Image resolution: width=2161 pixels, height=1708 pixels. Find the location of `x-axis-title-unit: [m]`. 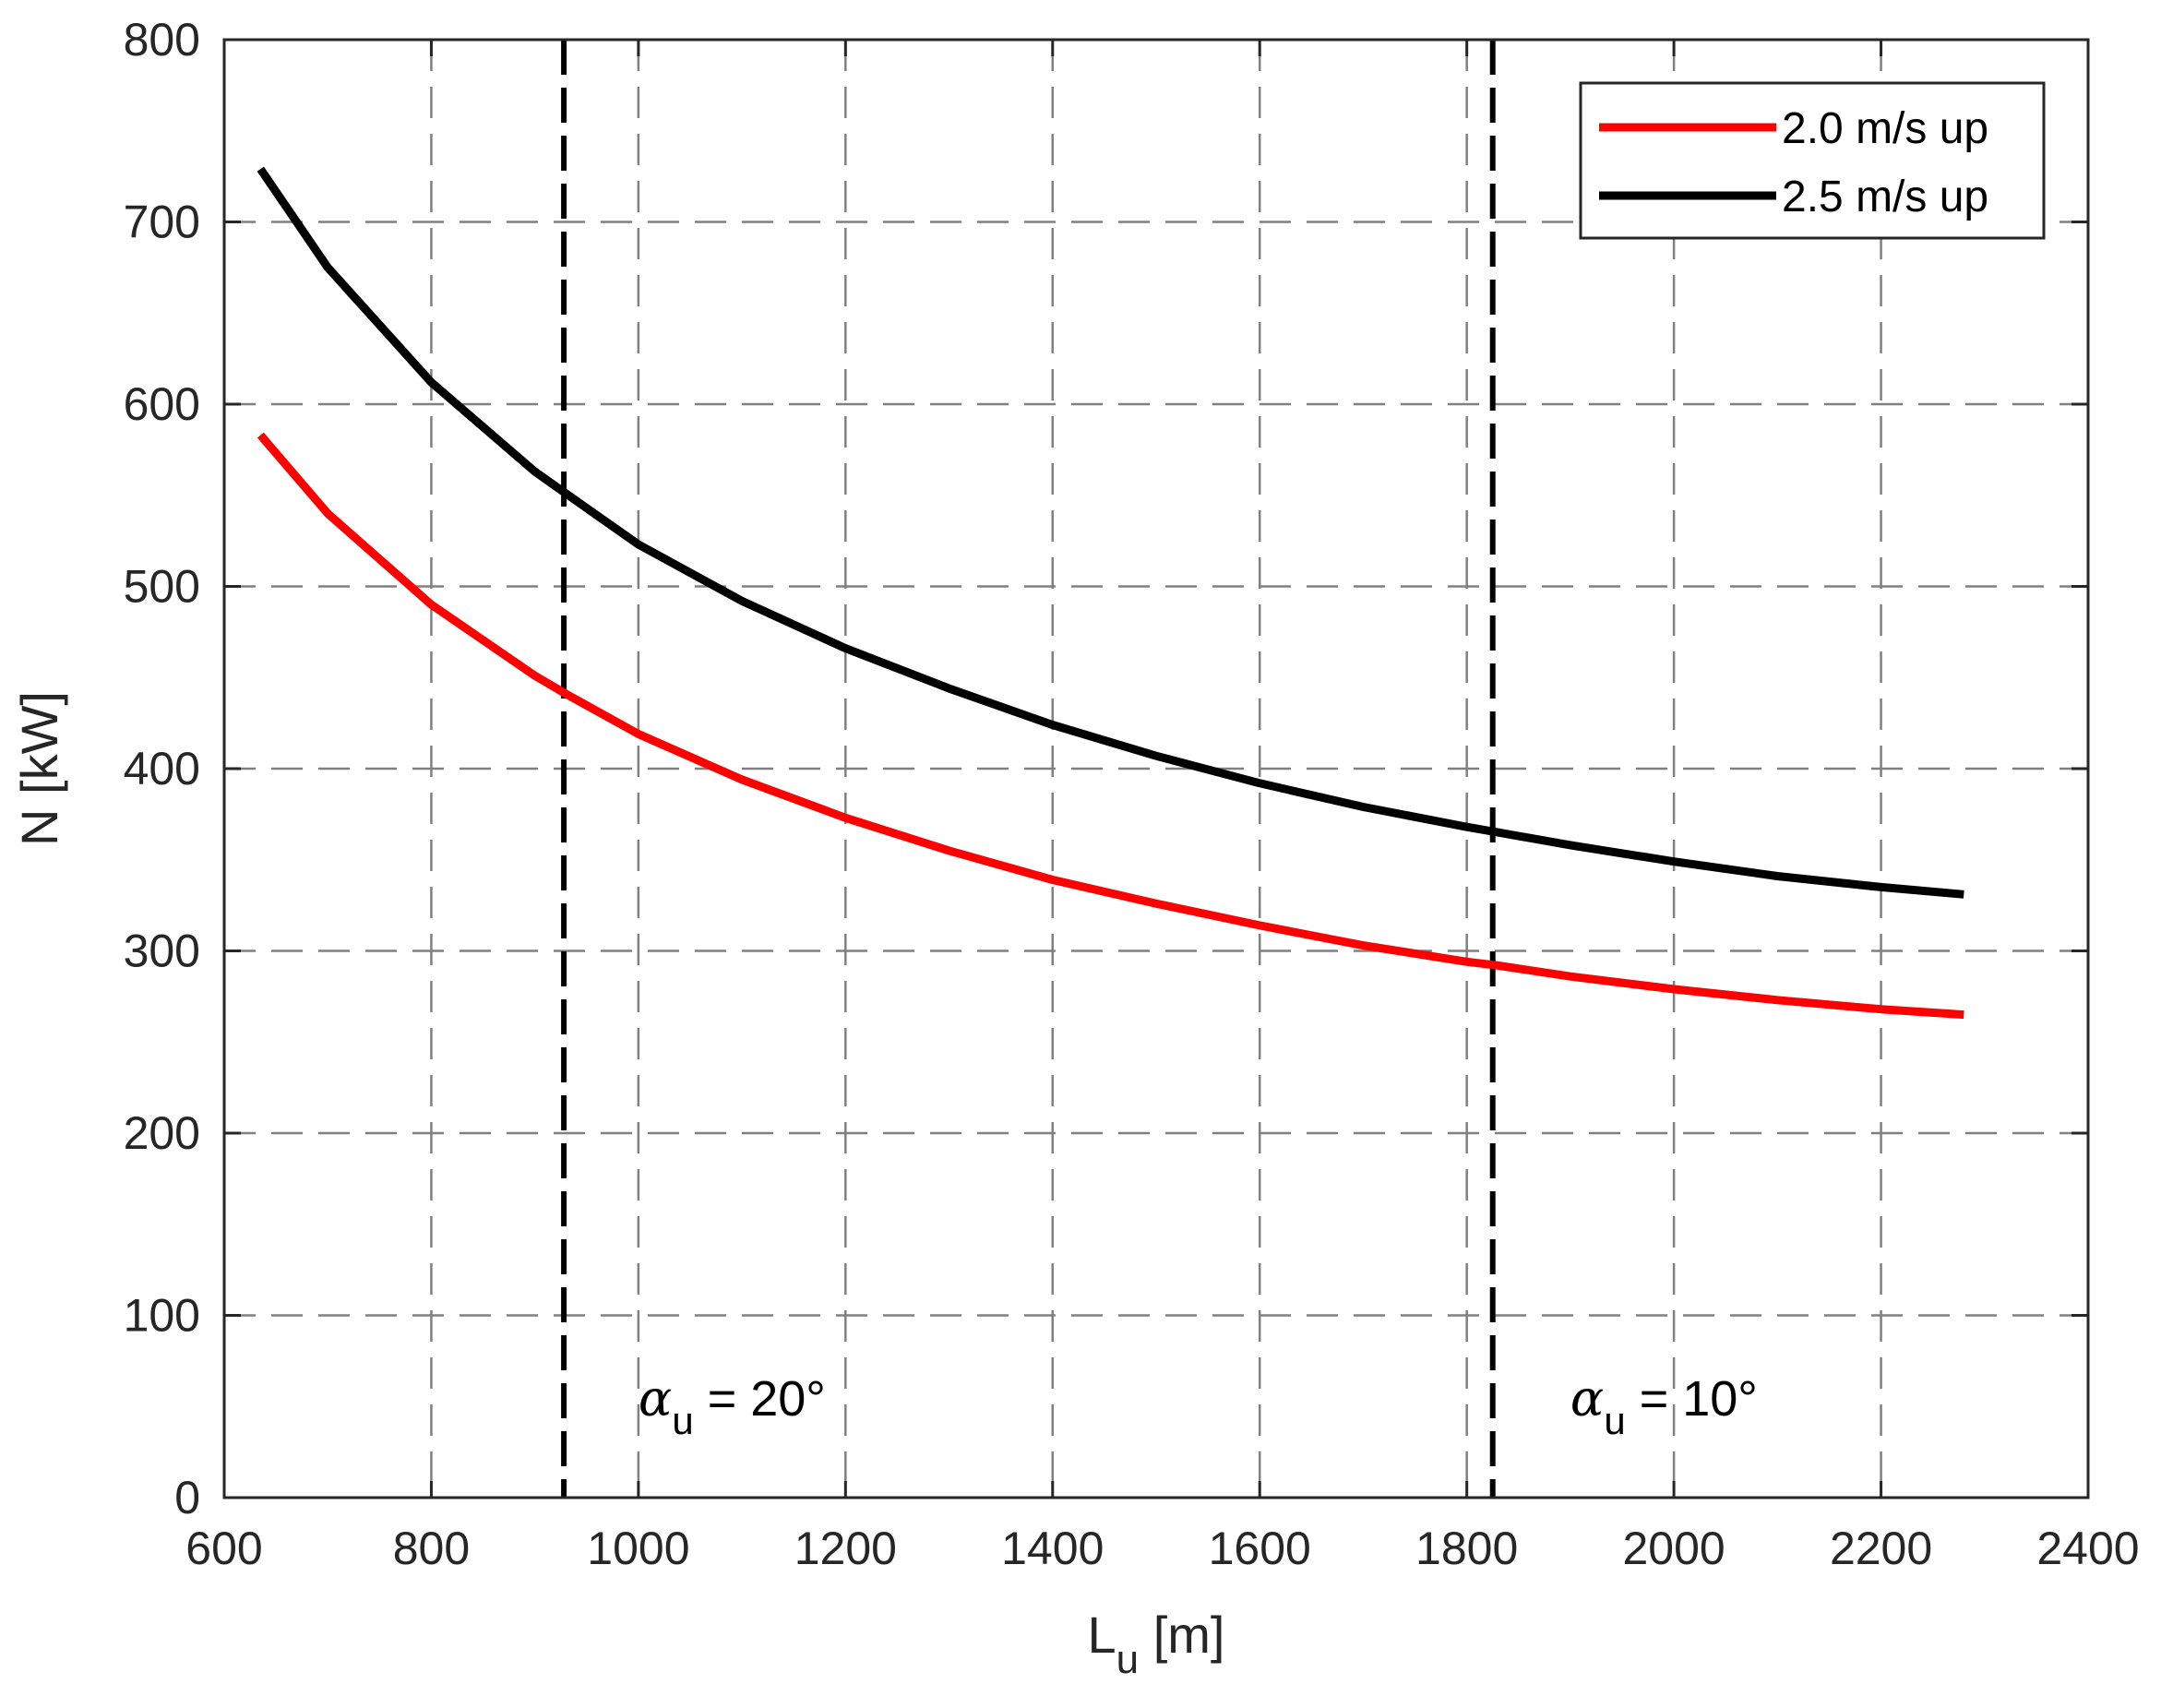

x-axis-title-unit: [m] is located at coordinates (1181, 1635).